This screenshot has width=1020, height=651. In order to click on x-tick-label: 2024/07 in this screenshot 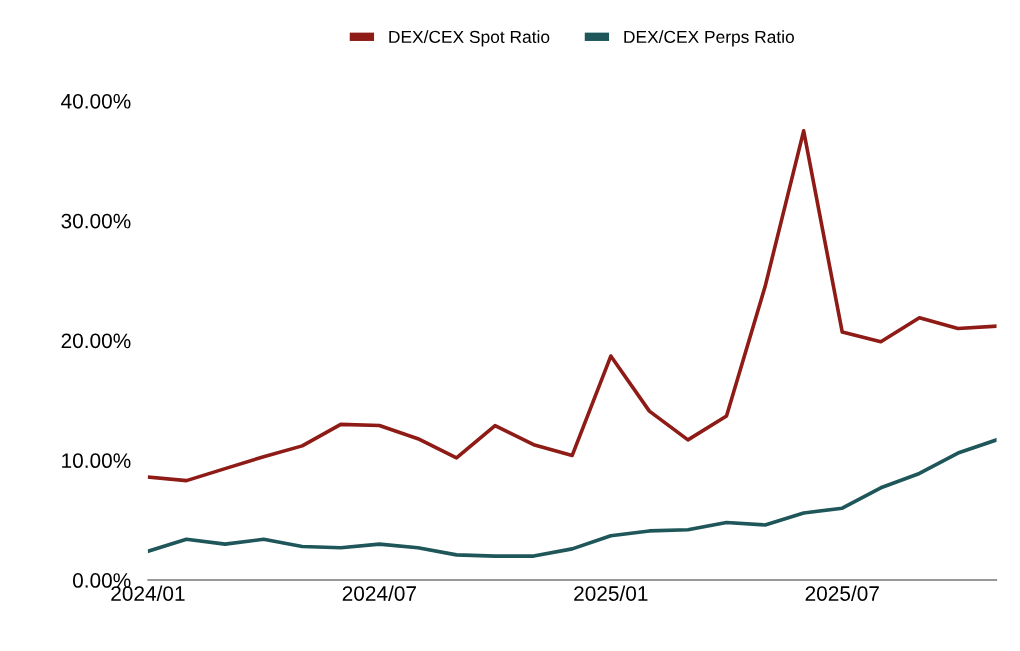, I will do `click(379, 593)`.